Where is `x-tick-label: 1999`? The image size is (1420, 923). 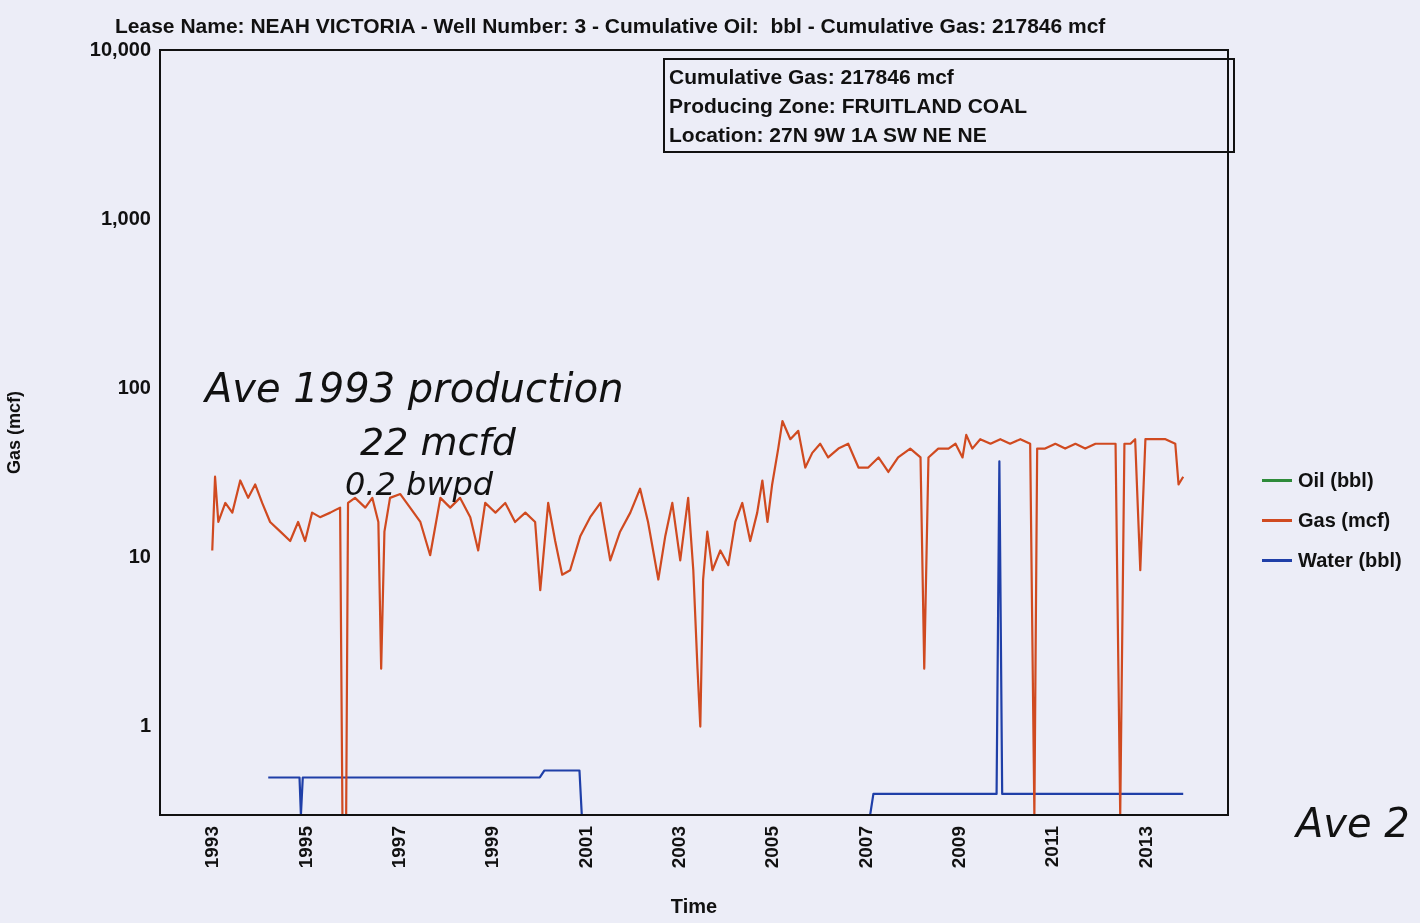 x-tick-label: 1999 is located at coordinates (492, 847).